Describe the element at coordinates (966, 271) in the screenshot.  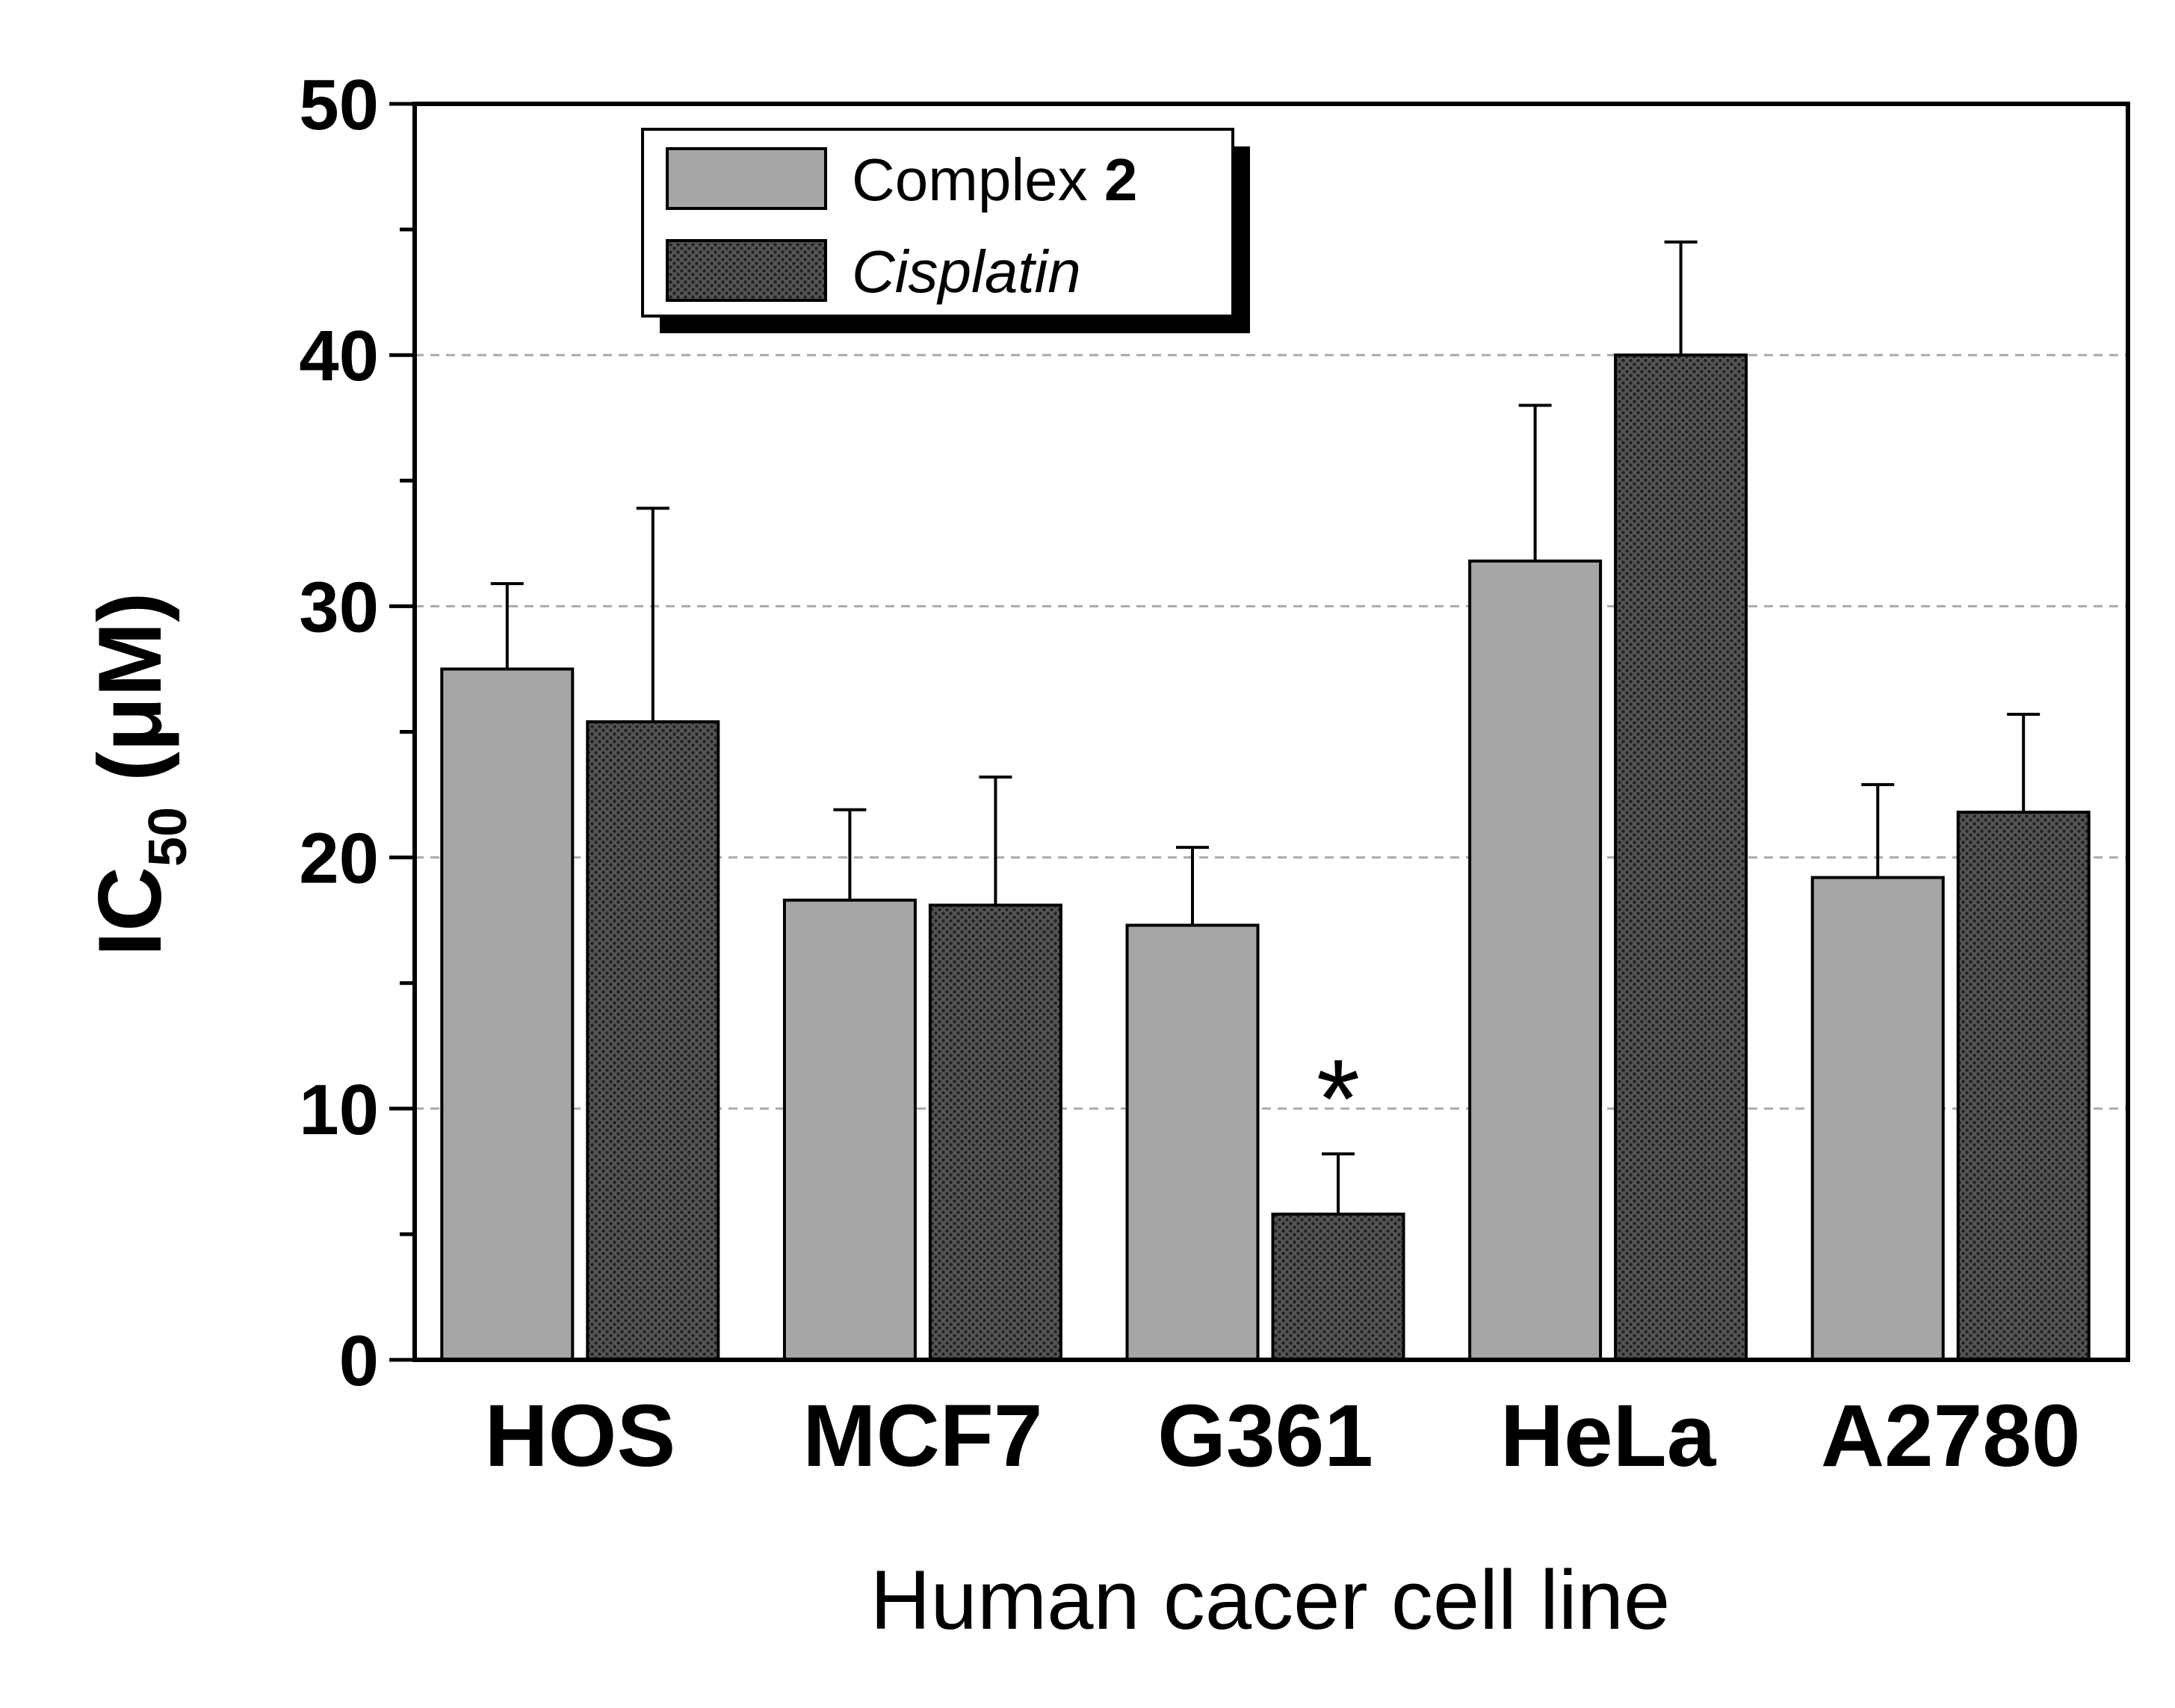
I see `legend-label-cisplatin: Cisplatin` at that location.